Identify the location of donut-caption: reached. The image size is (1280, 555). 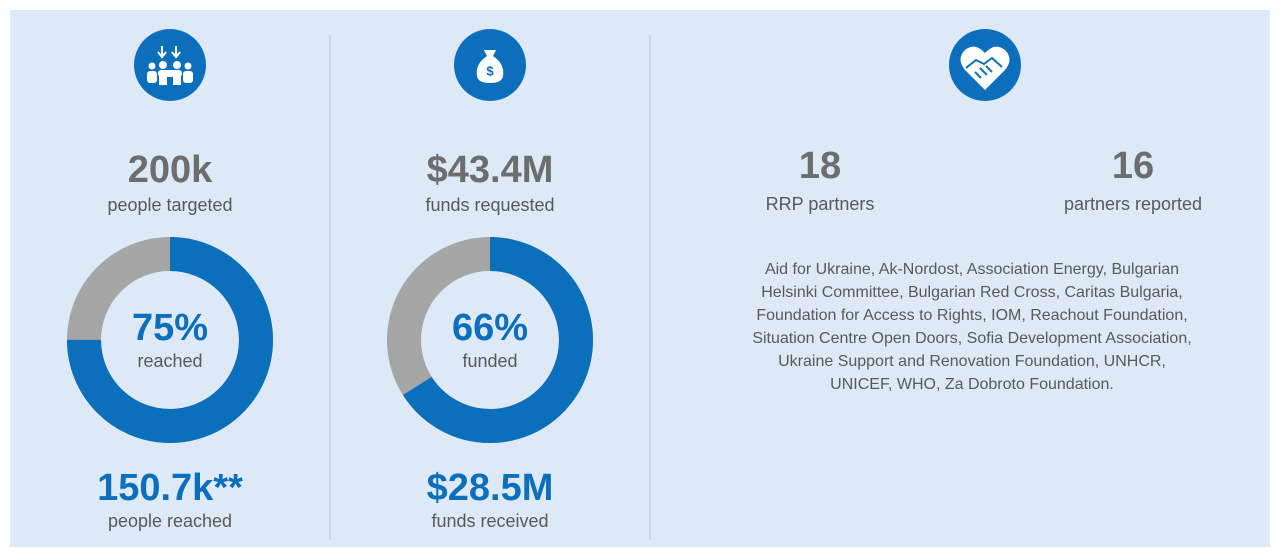
(169, 361).